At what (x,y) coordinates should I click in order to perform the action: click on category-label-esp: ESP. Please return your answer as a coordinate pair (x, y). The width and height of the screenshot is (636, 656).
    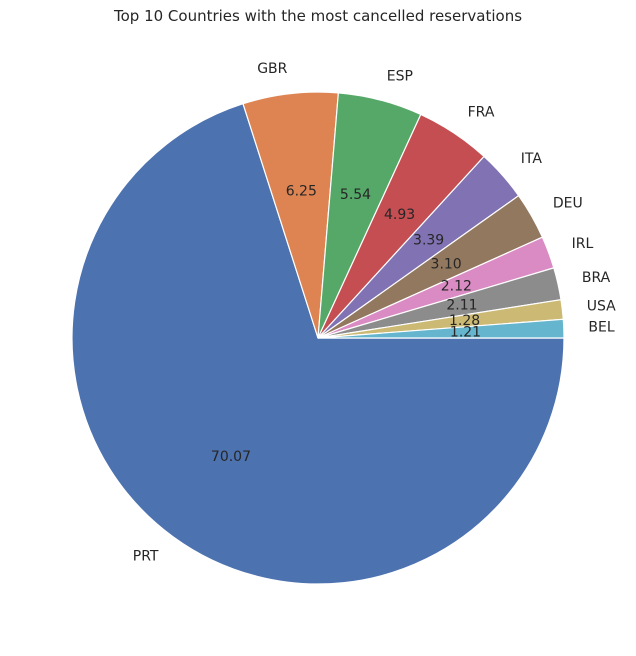
    Looking at the image, I should click on (400, 76).